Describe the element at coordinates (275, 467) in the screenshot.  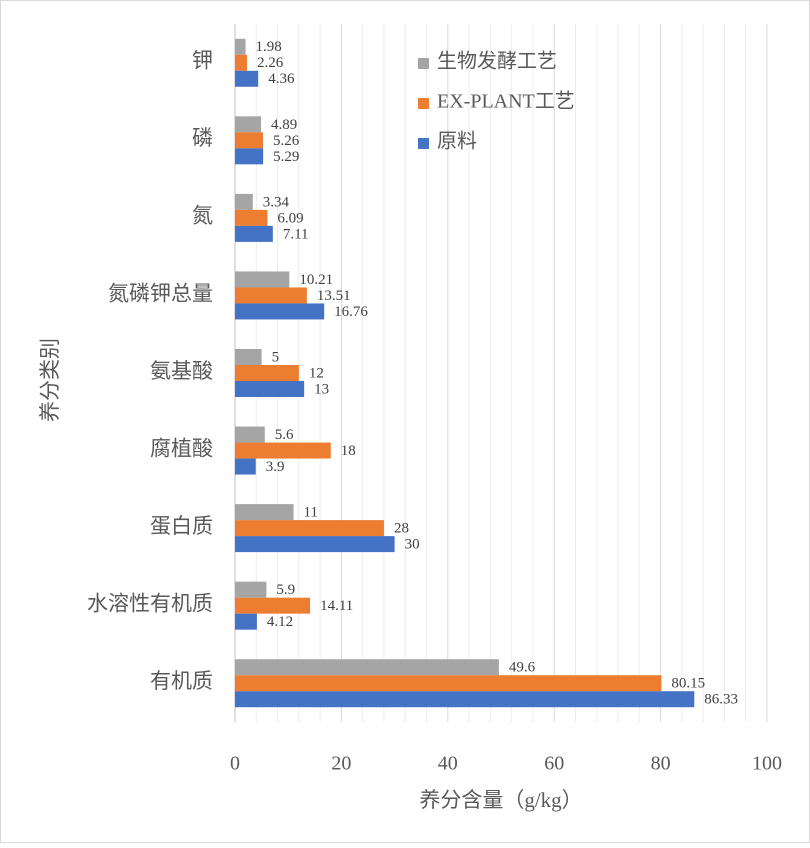
I see `value-label: 3.9` at that location.